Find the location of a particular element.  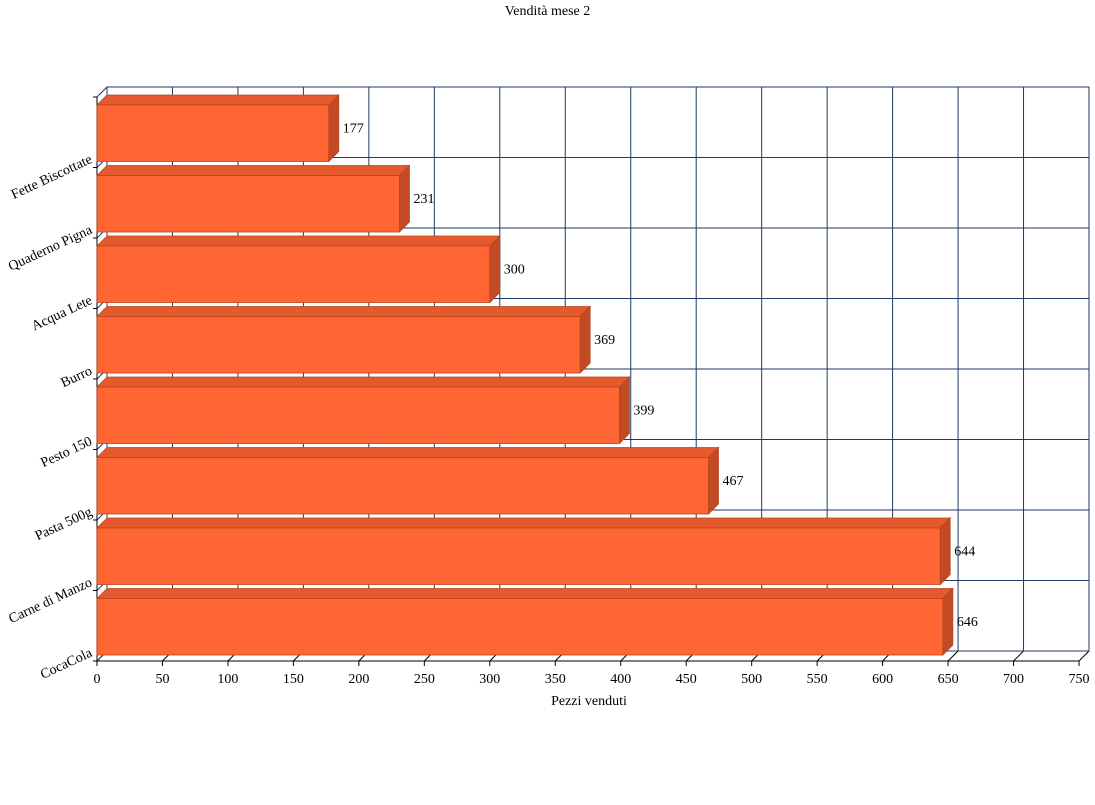

x-tick-label: 500 is located at coordinates (751, 679).